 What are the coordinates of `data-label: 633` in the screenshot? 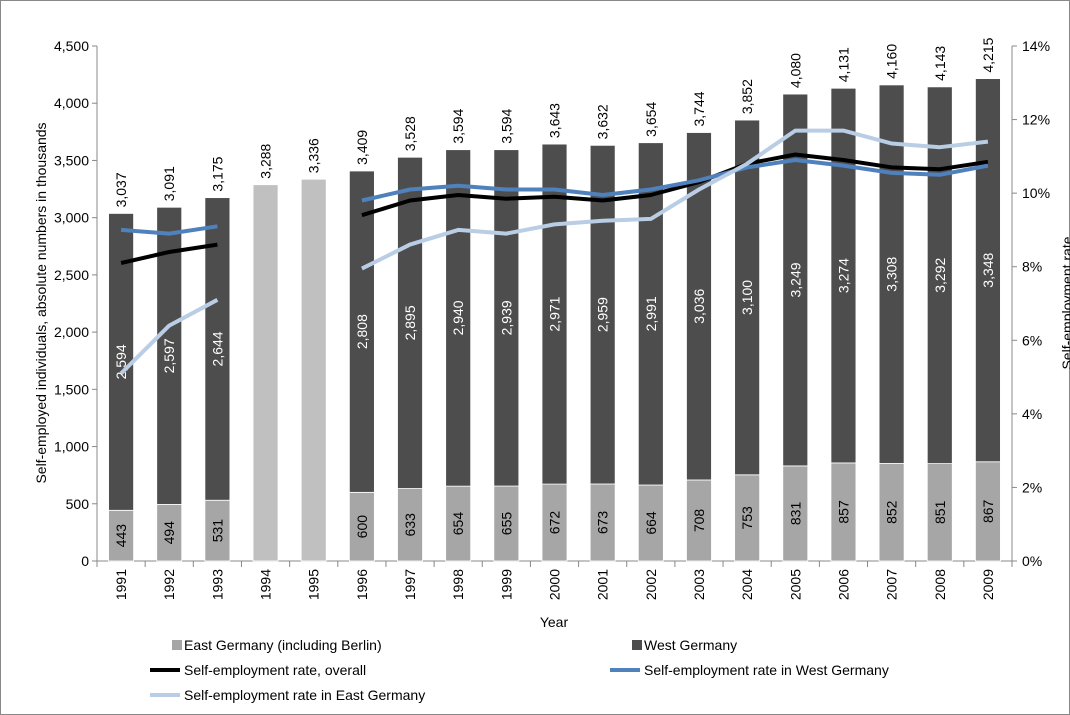 It's located at (410, 525).